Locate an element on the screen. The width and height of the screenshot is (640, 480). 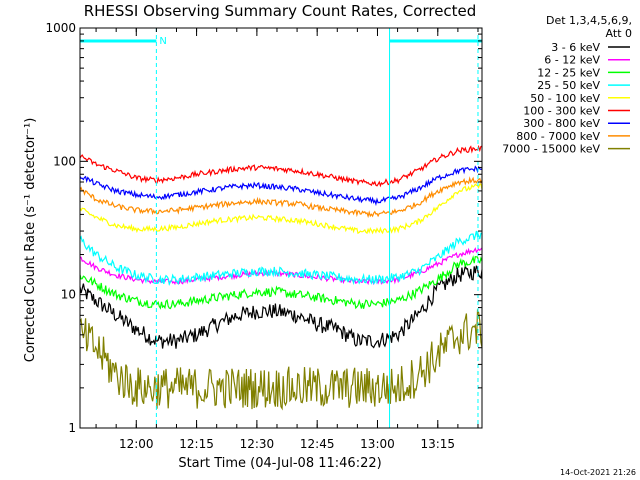
footer-timestamp: 14-Oct-2021 21:26 is located at coordinates (598, 472).